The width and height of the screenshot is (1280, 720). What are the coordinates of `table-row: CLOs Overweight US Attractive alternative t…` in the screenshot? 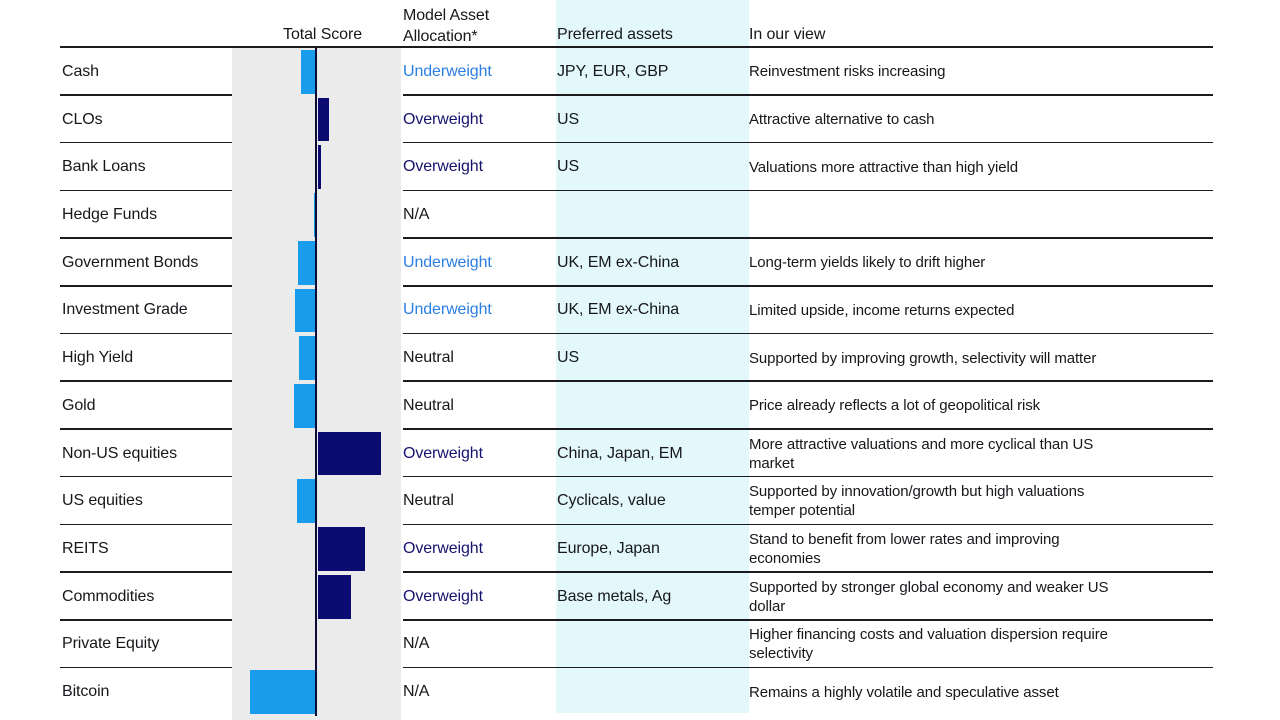 It's located at (640, 120).